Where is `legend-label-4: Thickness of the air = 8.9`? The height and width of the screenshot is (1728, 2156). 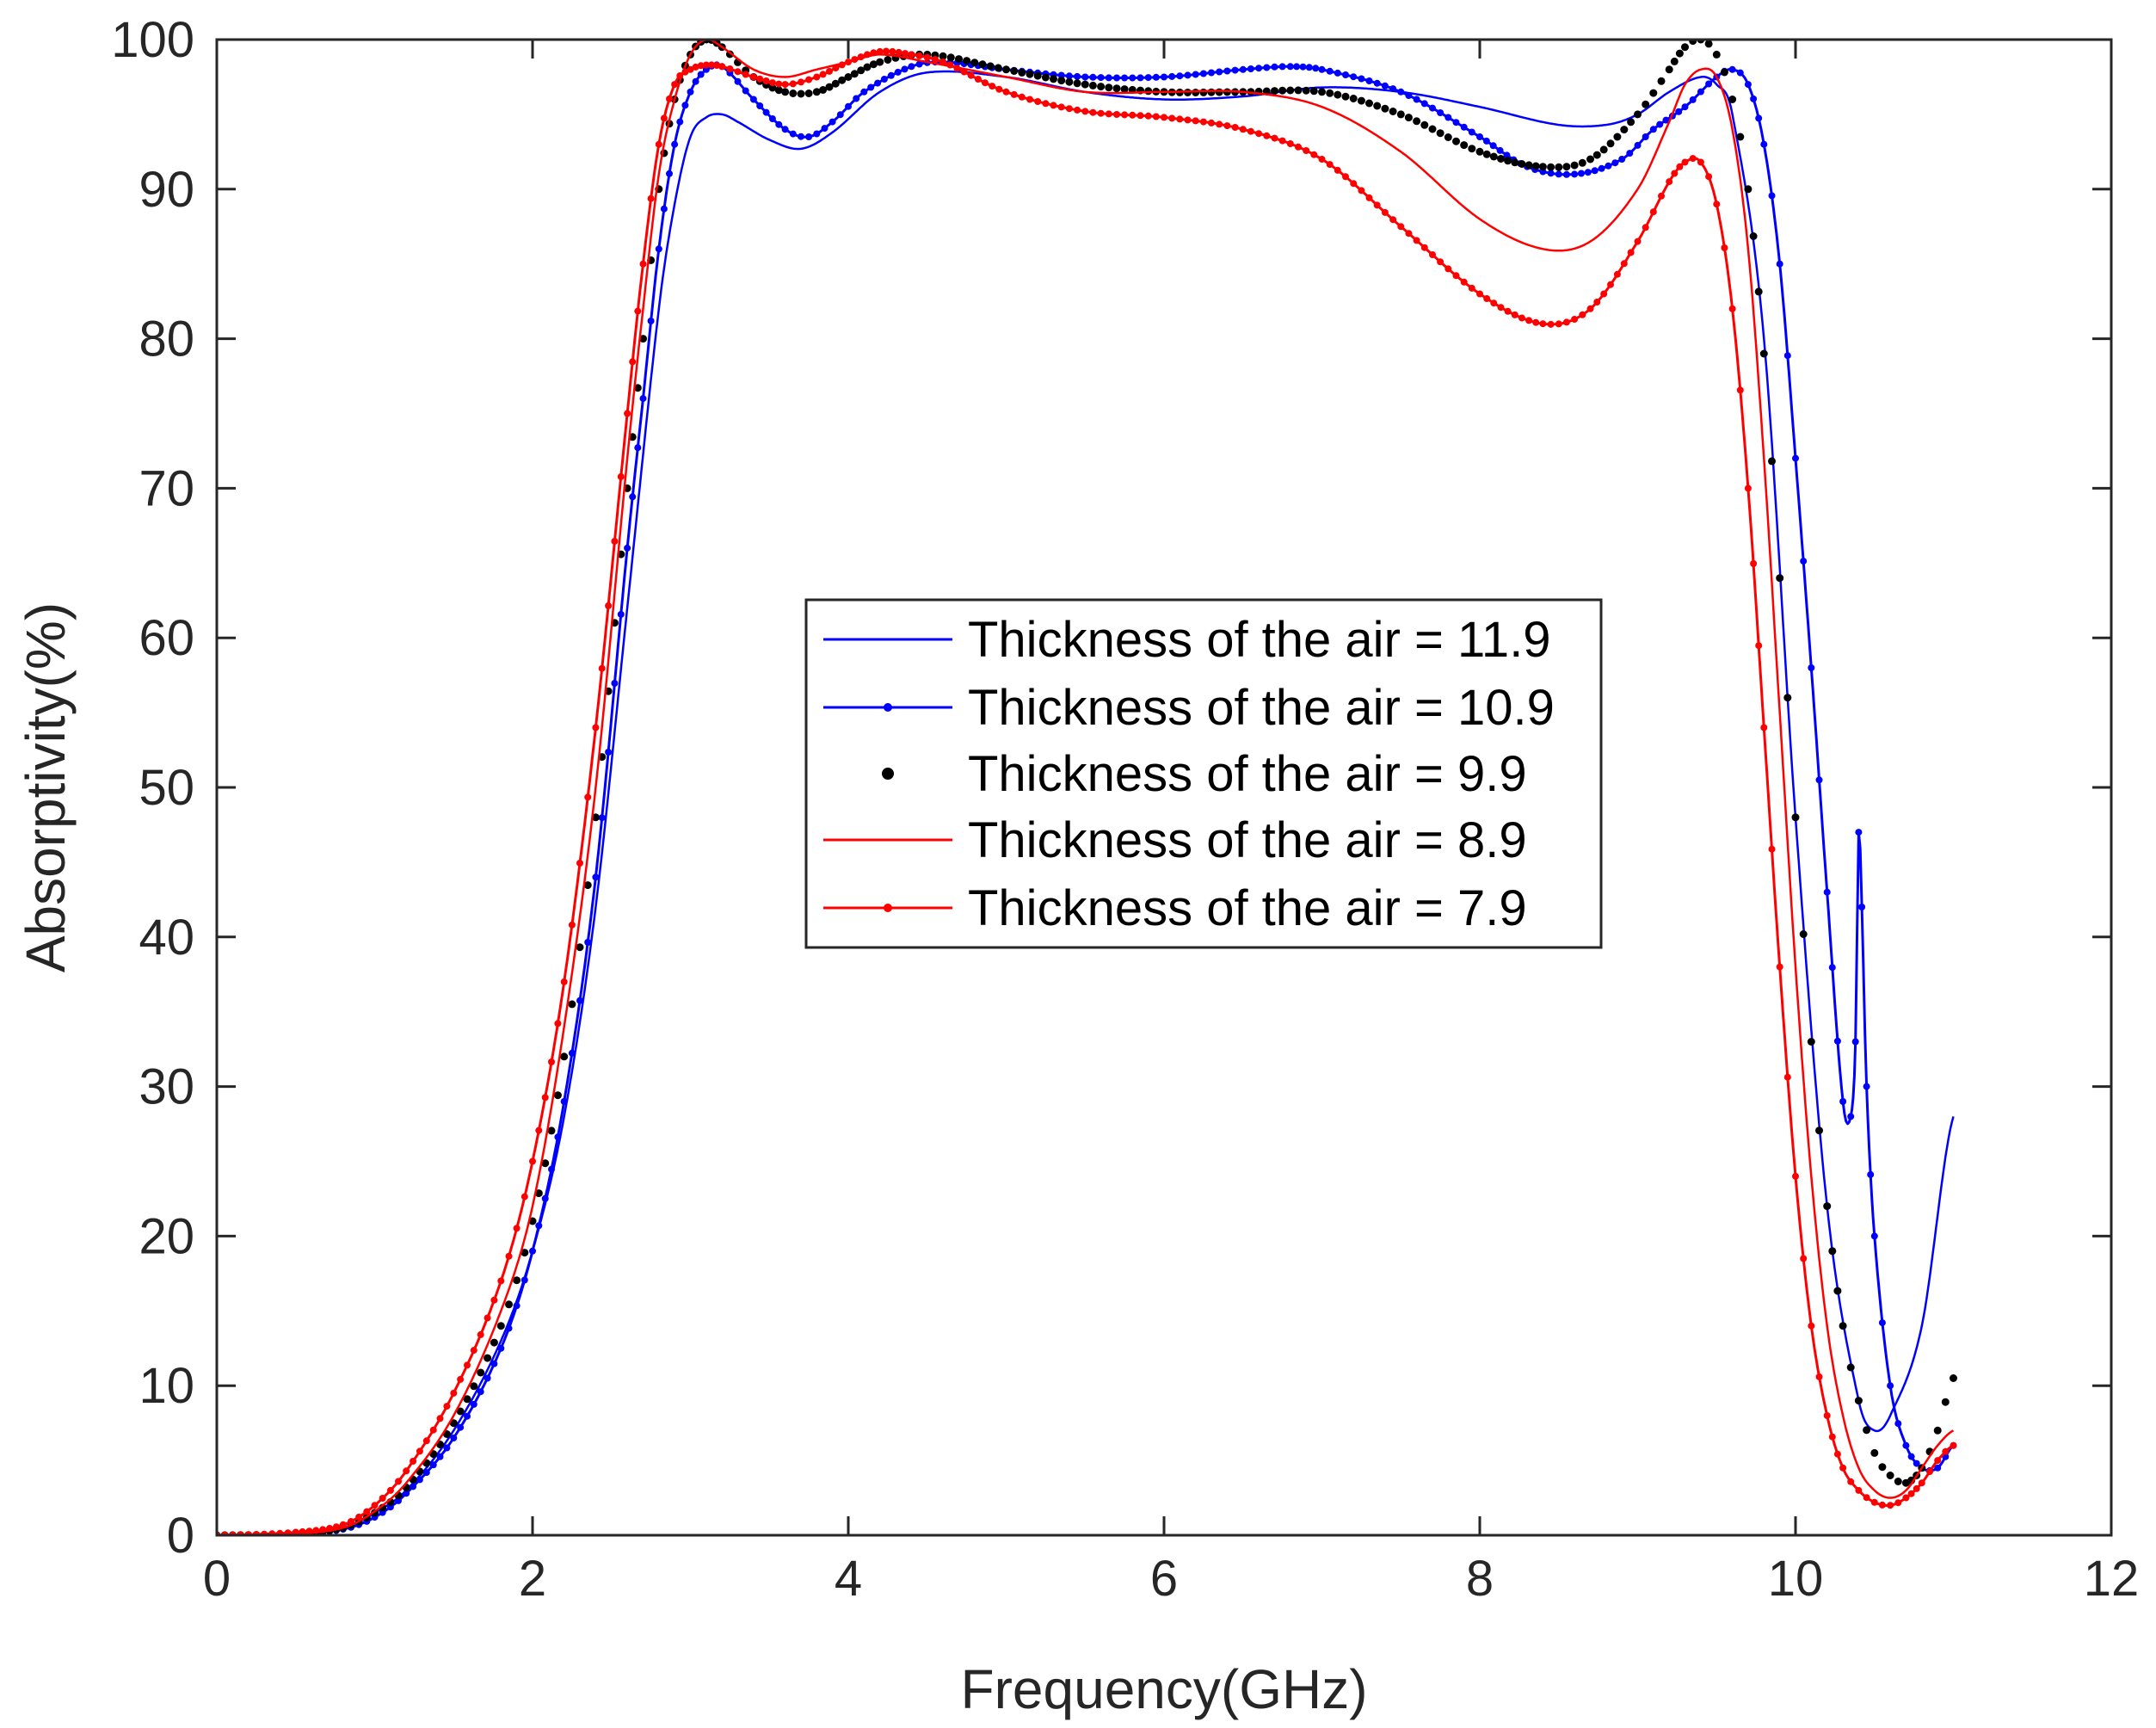
legend-label-4: Thickness of the air = 8.9 is located at coordinates (1247, 840).